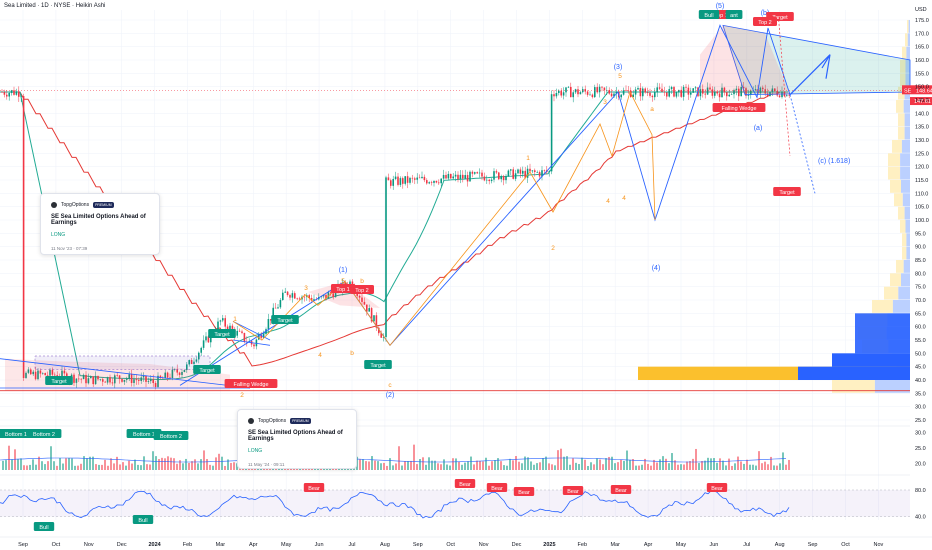  Describe the element at coordinates (652, 109) in the screenshot. I see `wave-label-orange: a` at that location.